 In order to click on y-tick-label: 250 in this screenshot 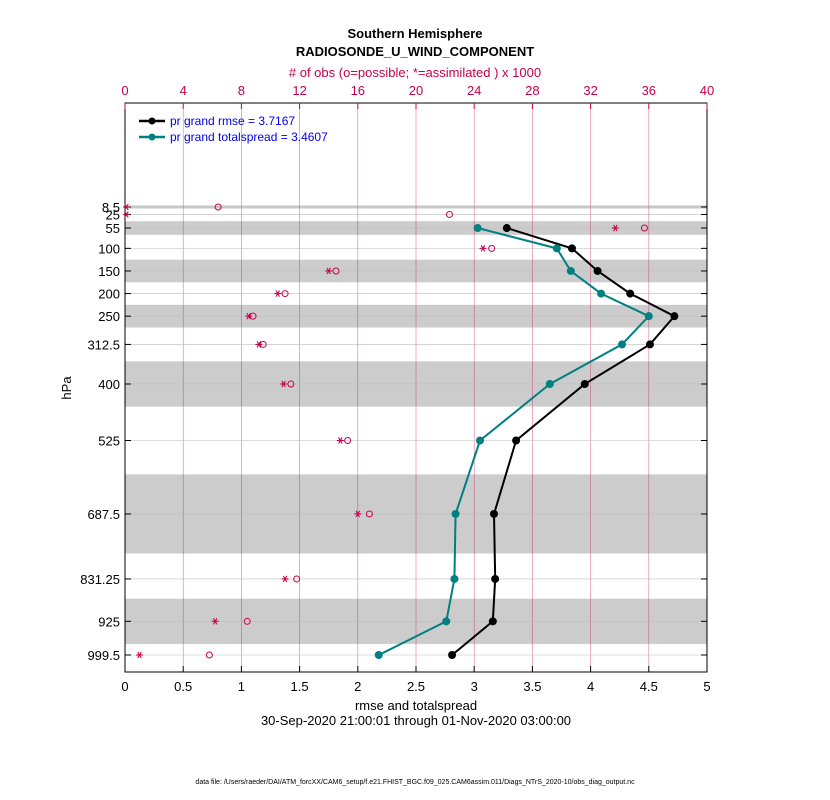, I will do `click(109, 316)`.